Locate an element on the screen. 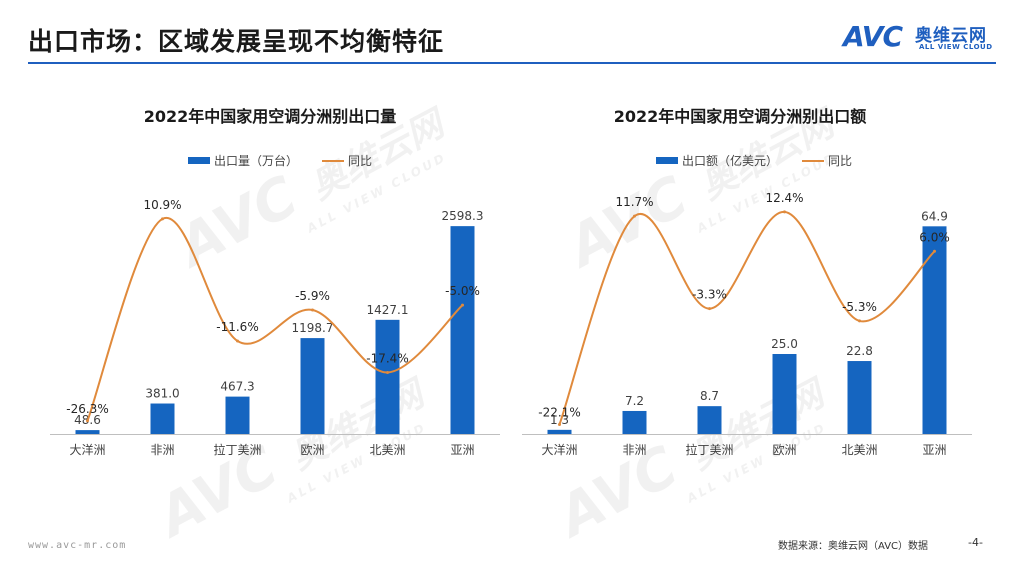 The width and height of the screenshot is (1024, 576). yoy-label-4: -17.4% is located at coordinates (387, 358).